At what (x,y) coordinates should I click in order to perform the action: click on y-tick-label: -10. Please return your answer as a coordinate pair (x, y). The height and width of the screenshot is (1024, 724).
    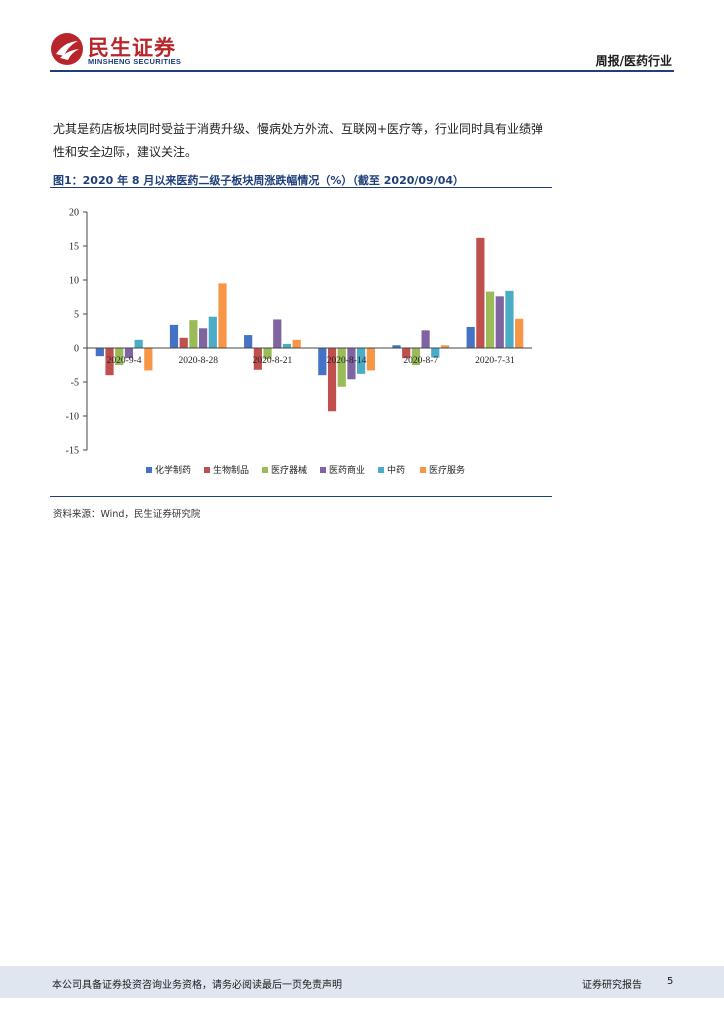
    Looking at the image, I should click on (72, 417).